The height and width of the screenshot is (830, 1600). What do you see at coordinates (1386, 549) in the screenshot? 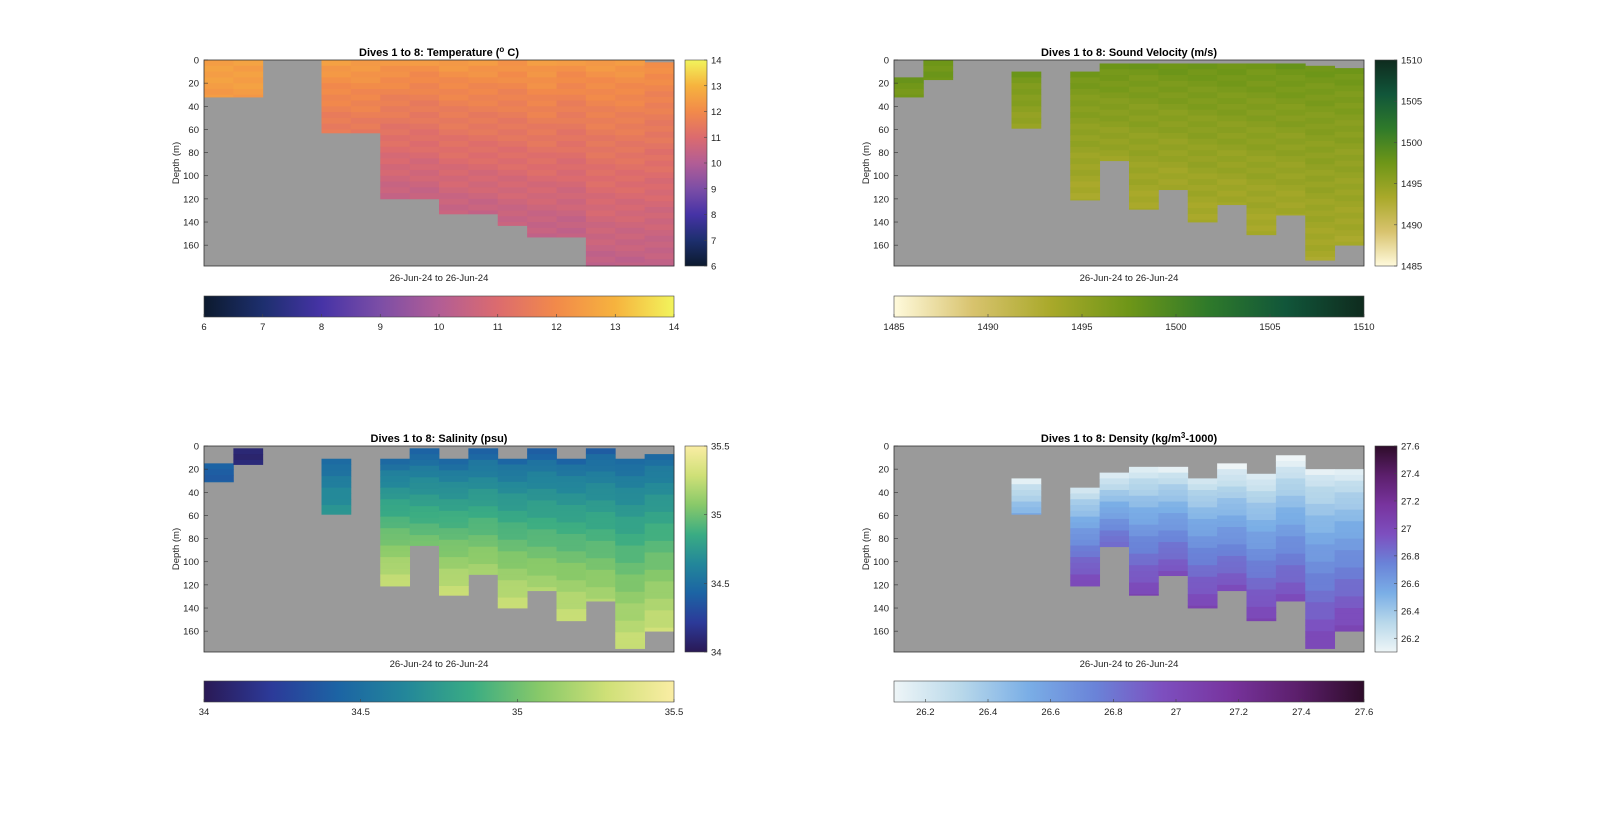
I see `vertical-colorbar` at bounding box center [1386, 549].